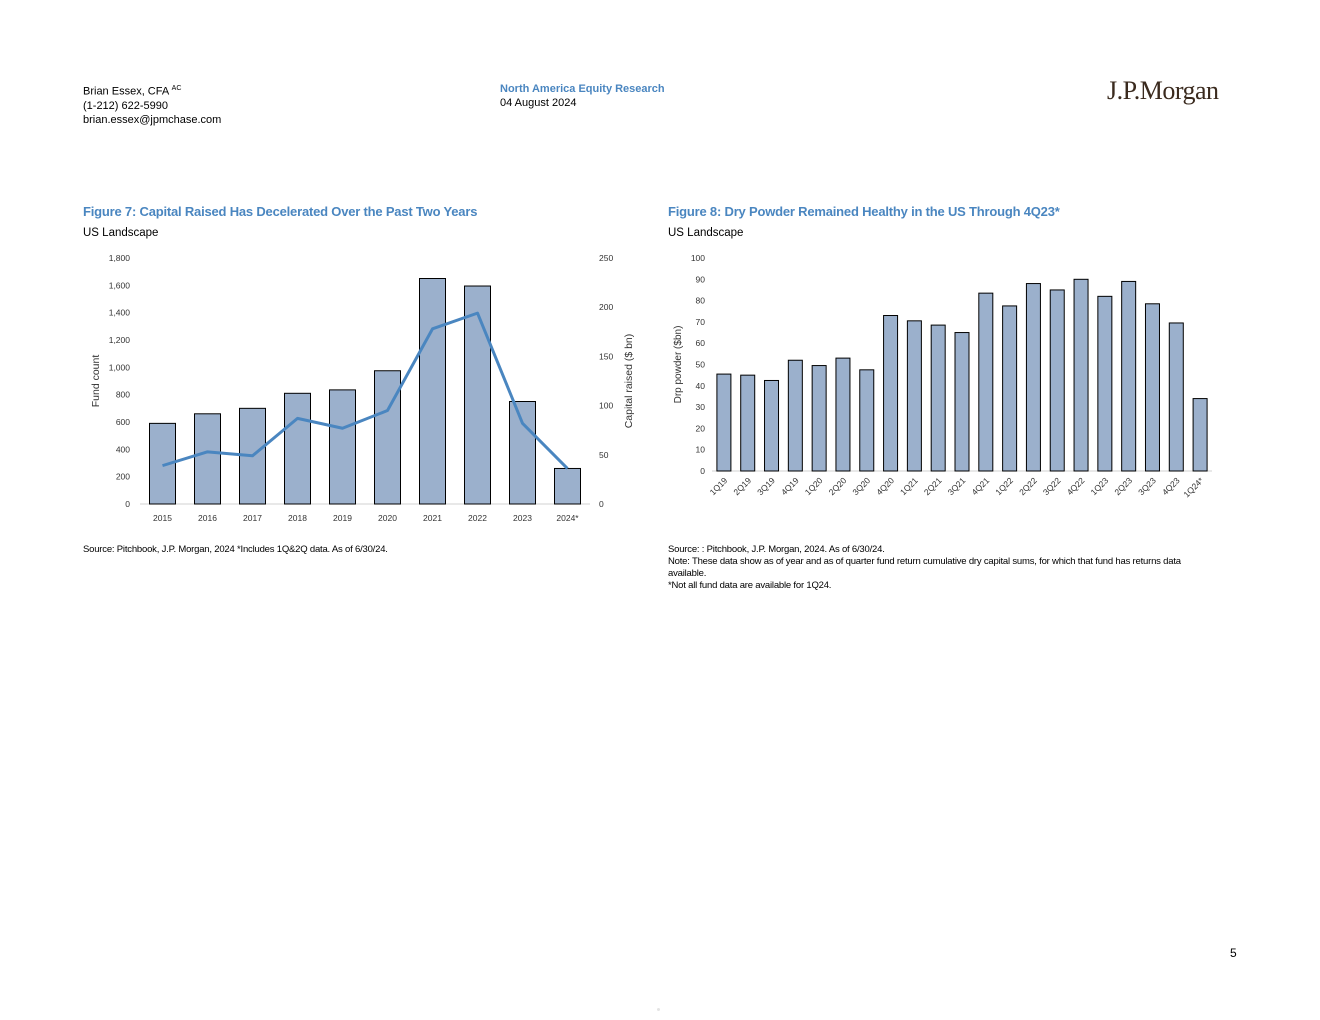  Describe the element at coordinates (1193, 487) in the screenshot. I see `x-tick-label: 1Q24*` at that location.